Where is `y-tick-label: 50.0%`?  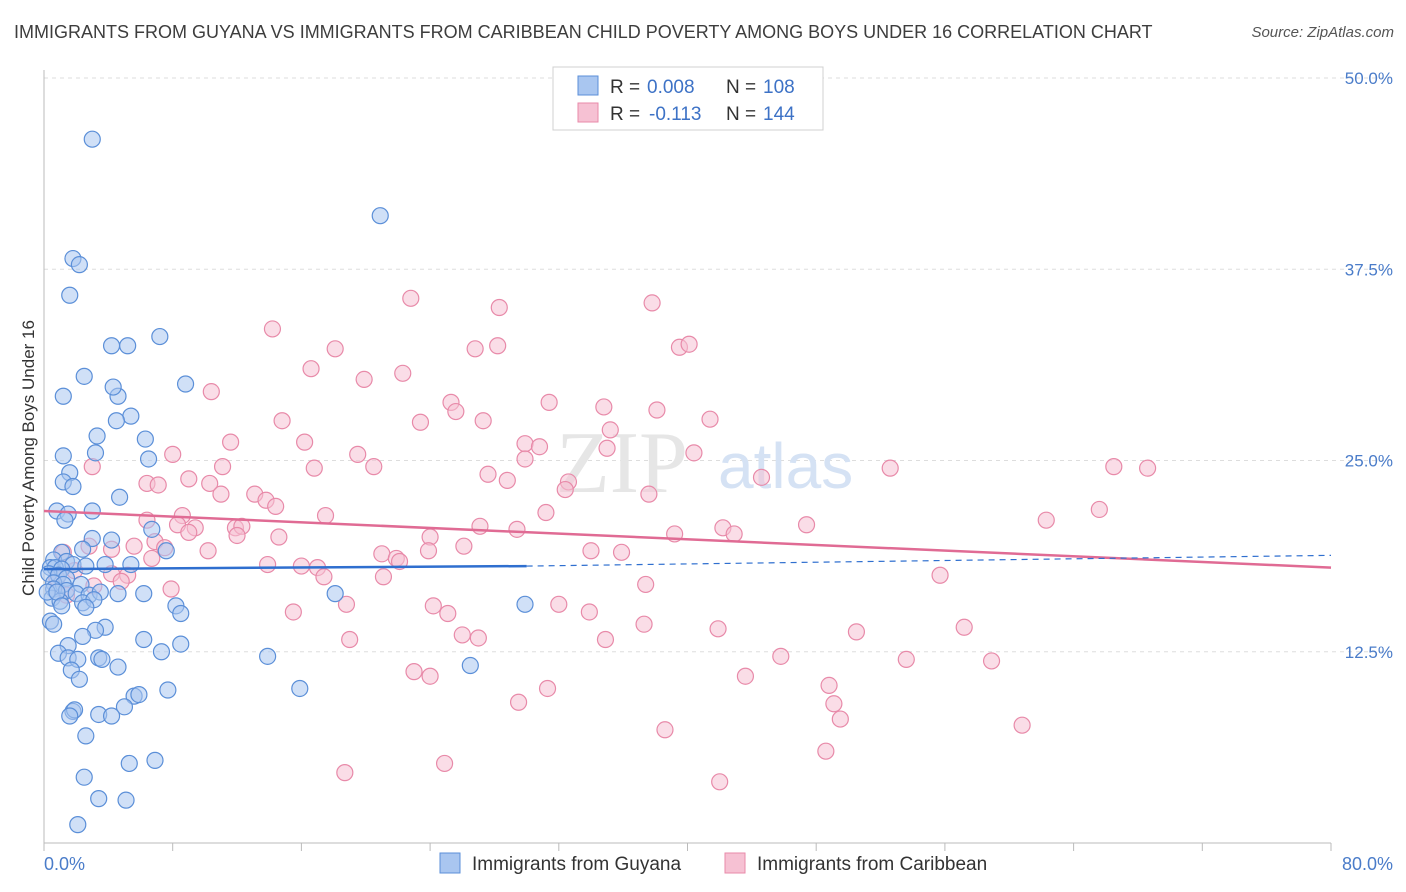 y-tick-label: 50.0% is located at coordinates (1369, 78).